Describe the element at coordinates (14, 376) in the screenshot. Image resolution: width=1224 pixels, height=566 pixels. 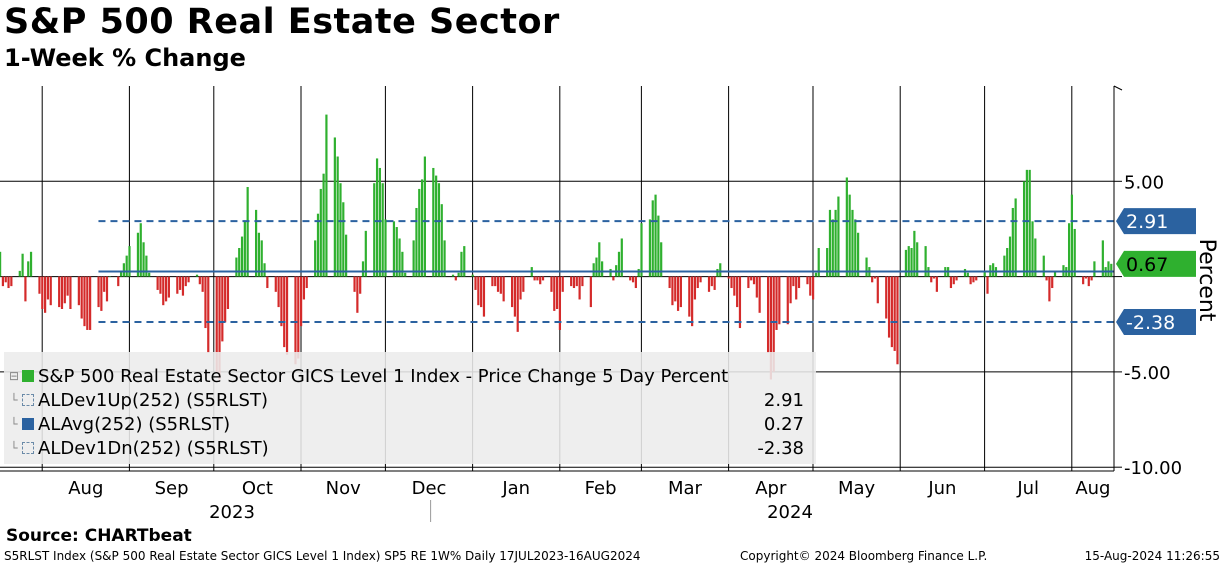
I see `tree-expand-icon: ⊟` at that location.